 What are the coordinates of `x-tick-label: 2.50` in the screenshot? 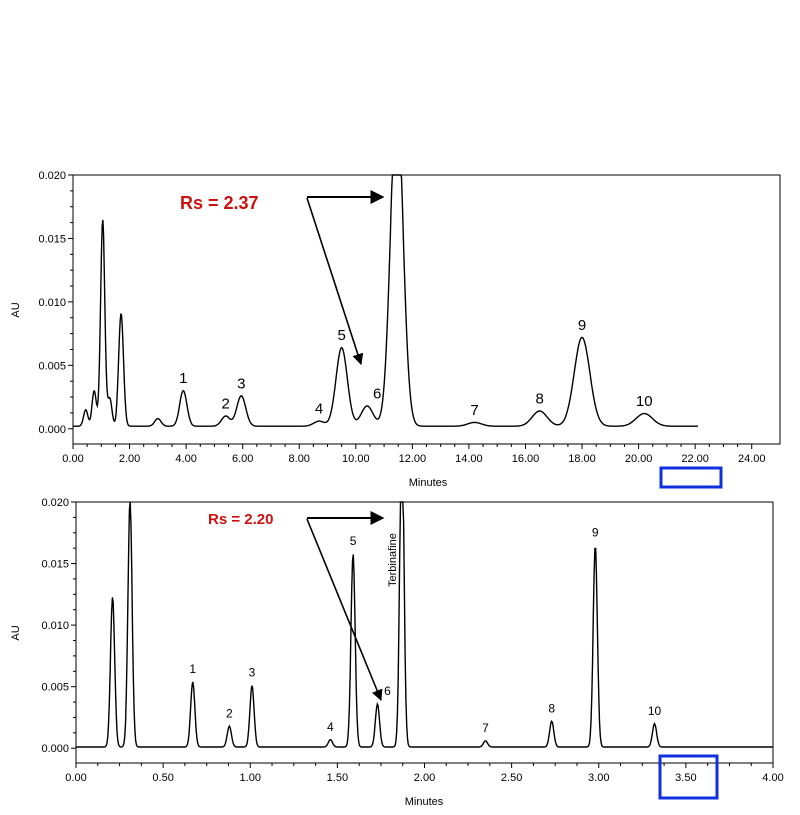 It's located at (511, 778).